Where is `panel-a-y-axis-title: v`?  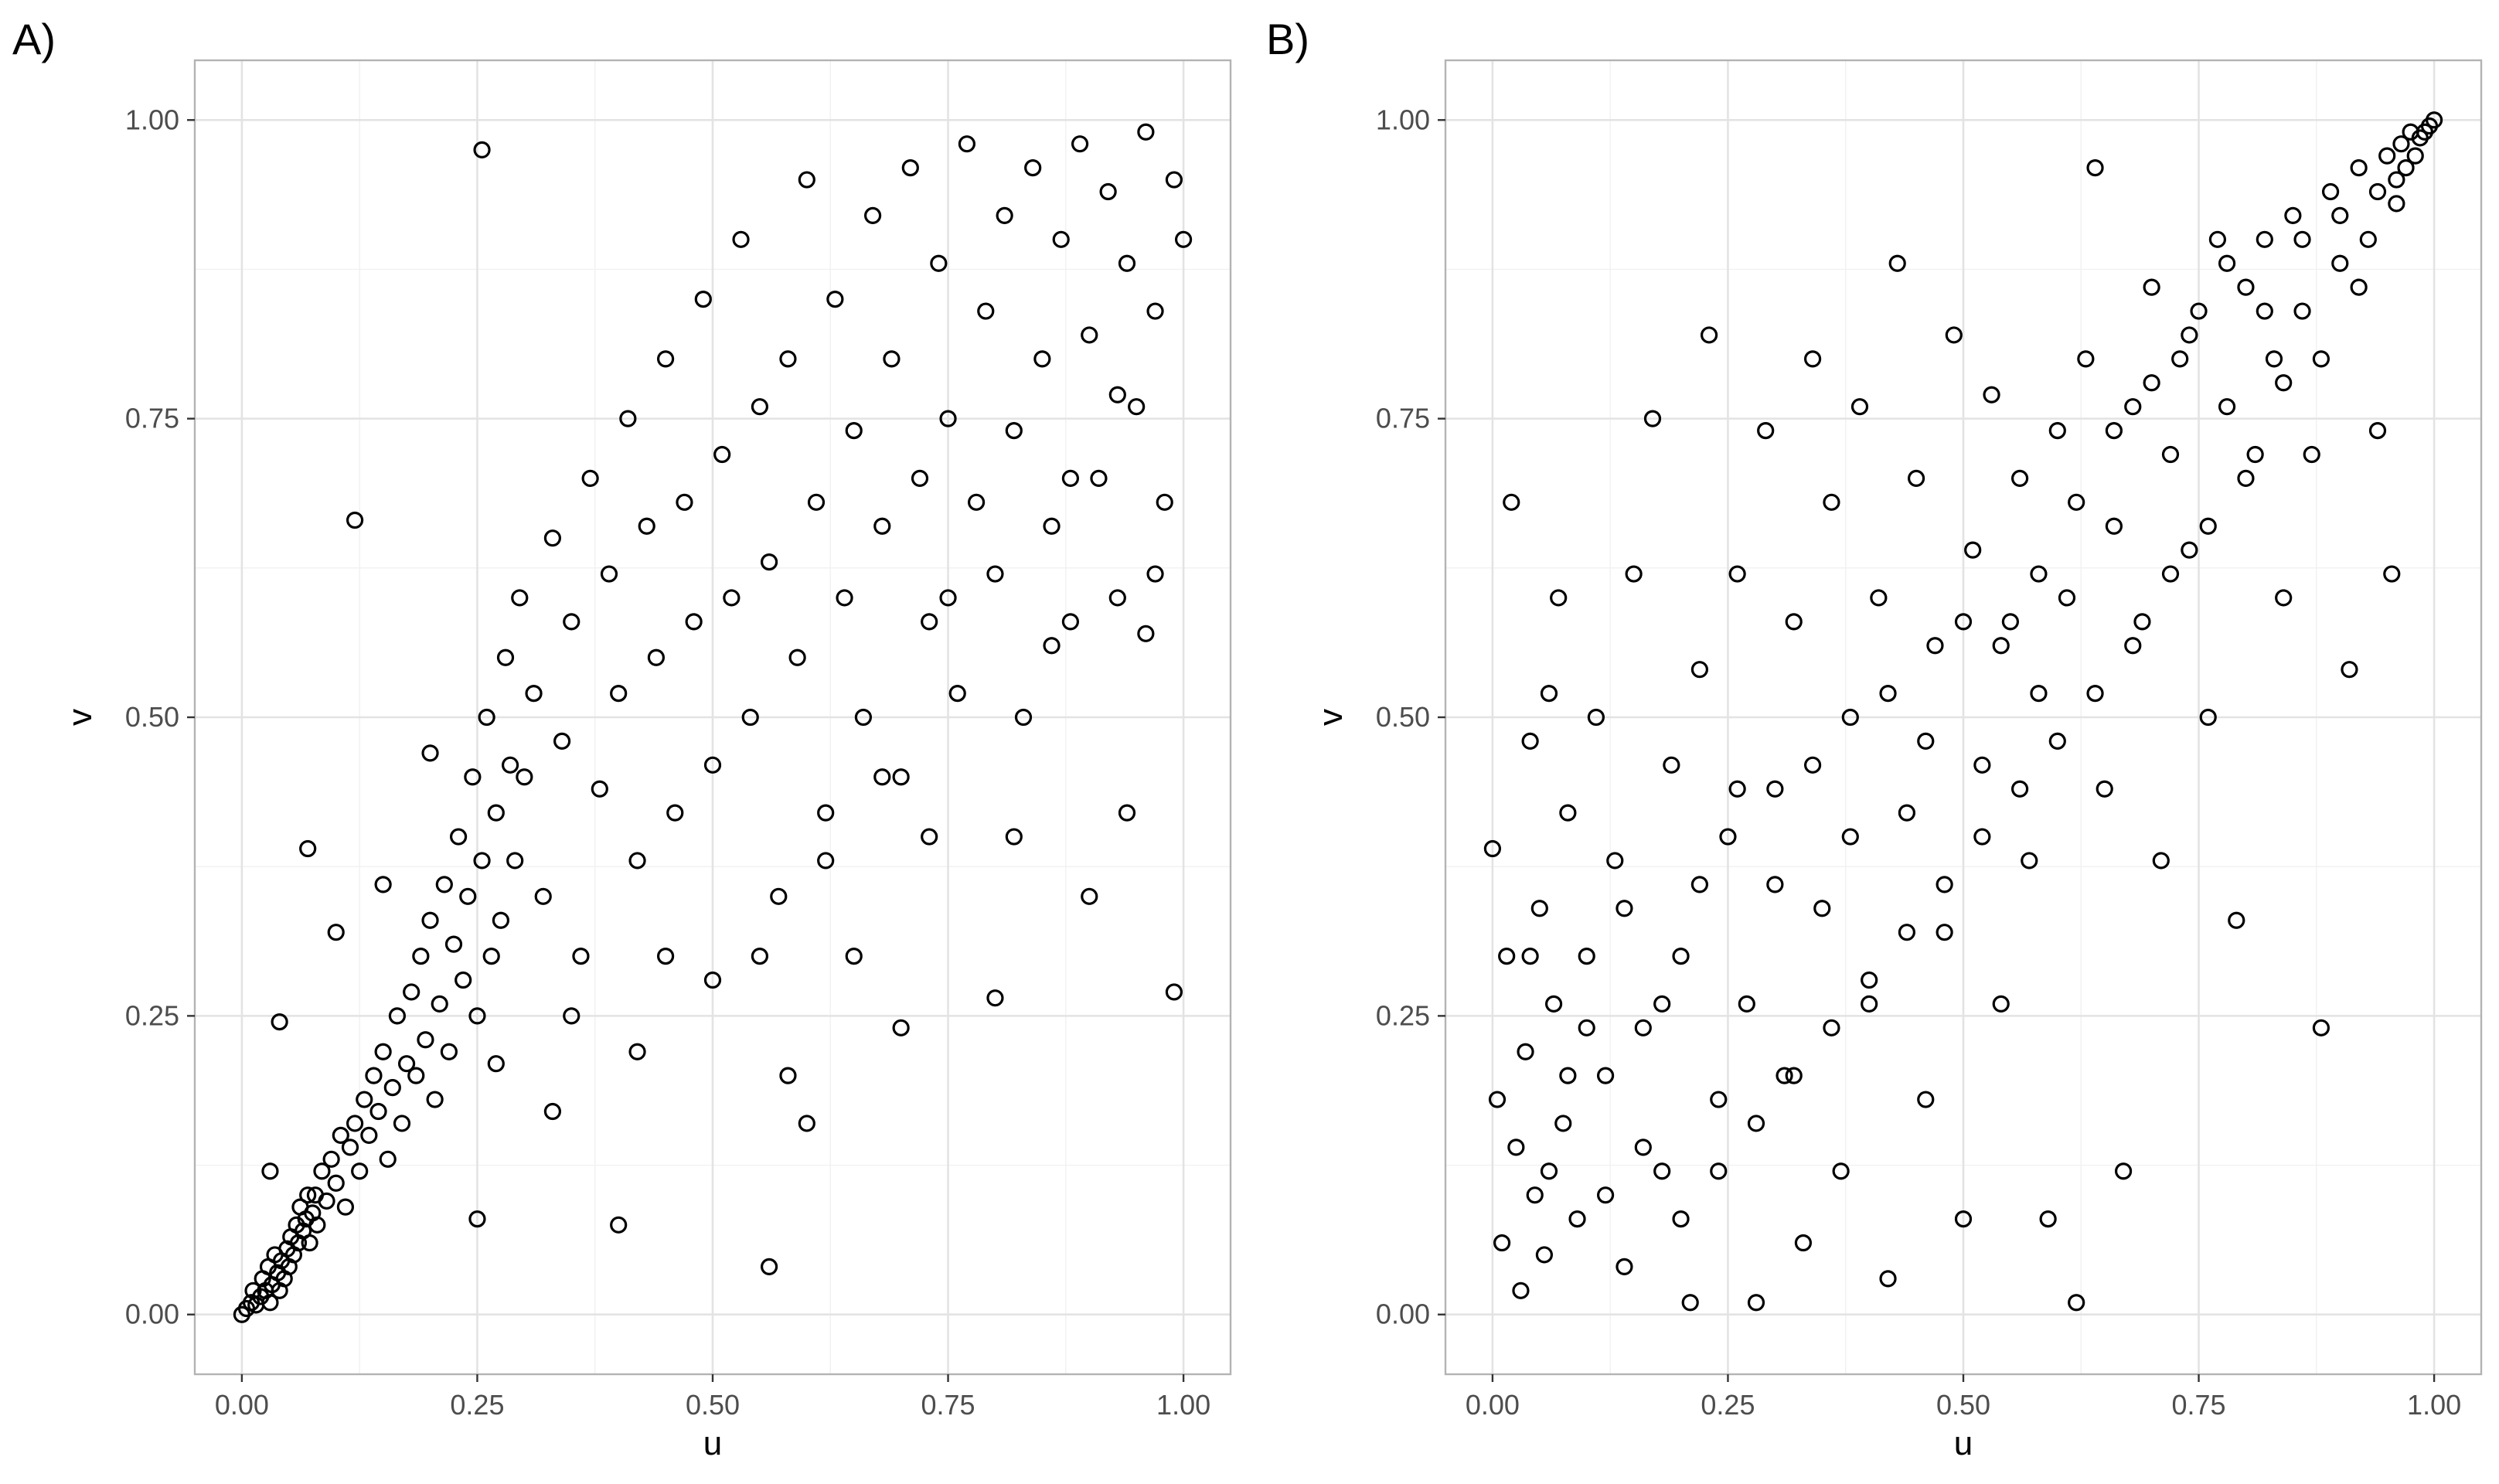
panel-a-y-axis-title: v is located at coordinates (80, 717).